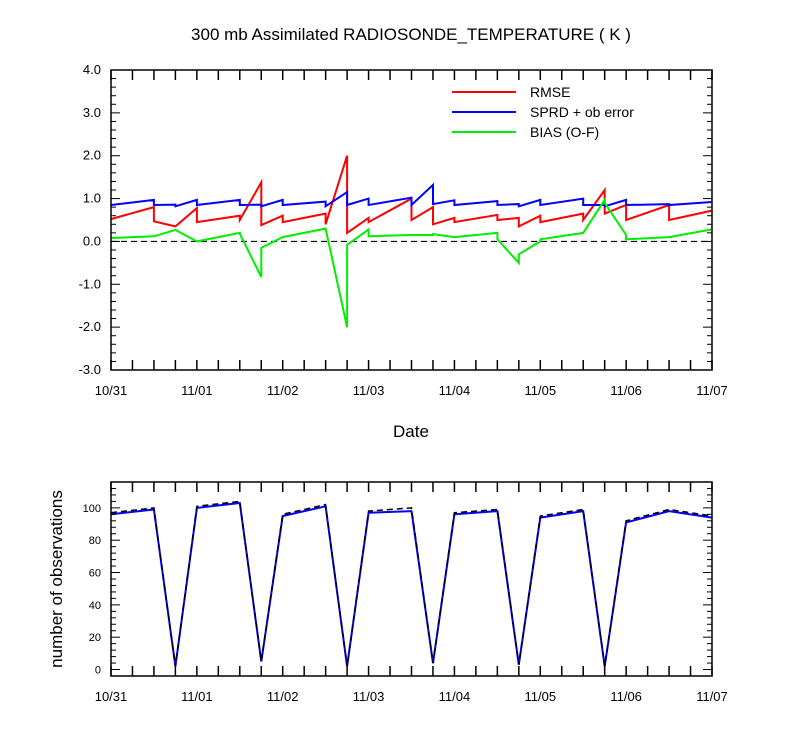 The image size is (800, 750). Describe the element at coordinates (95, 606) in the screenshot. I see `bottom-y-tick-label: 40` at that location.